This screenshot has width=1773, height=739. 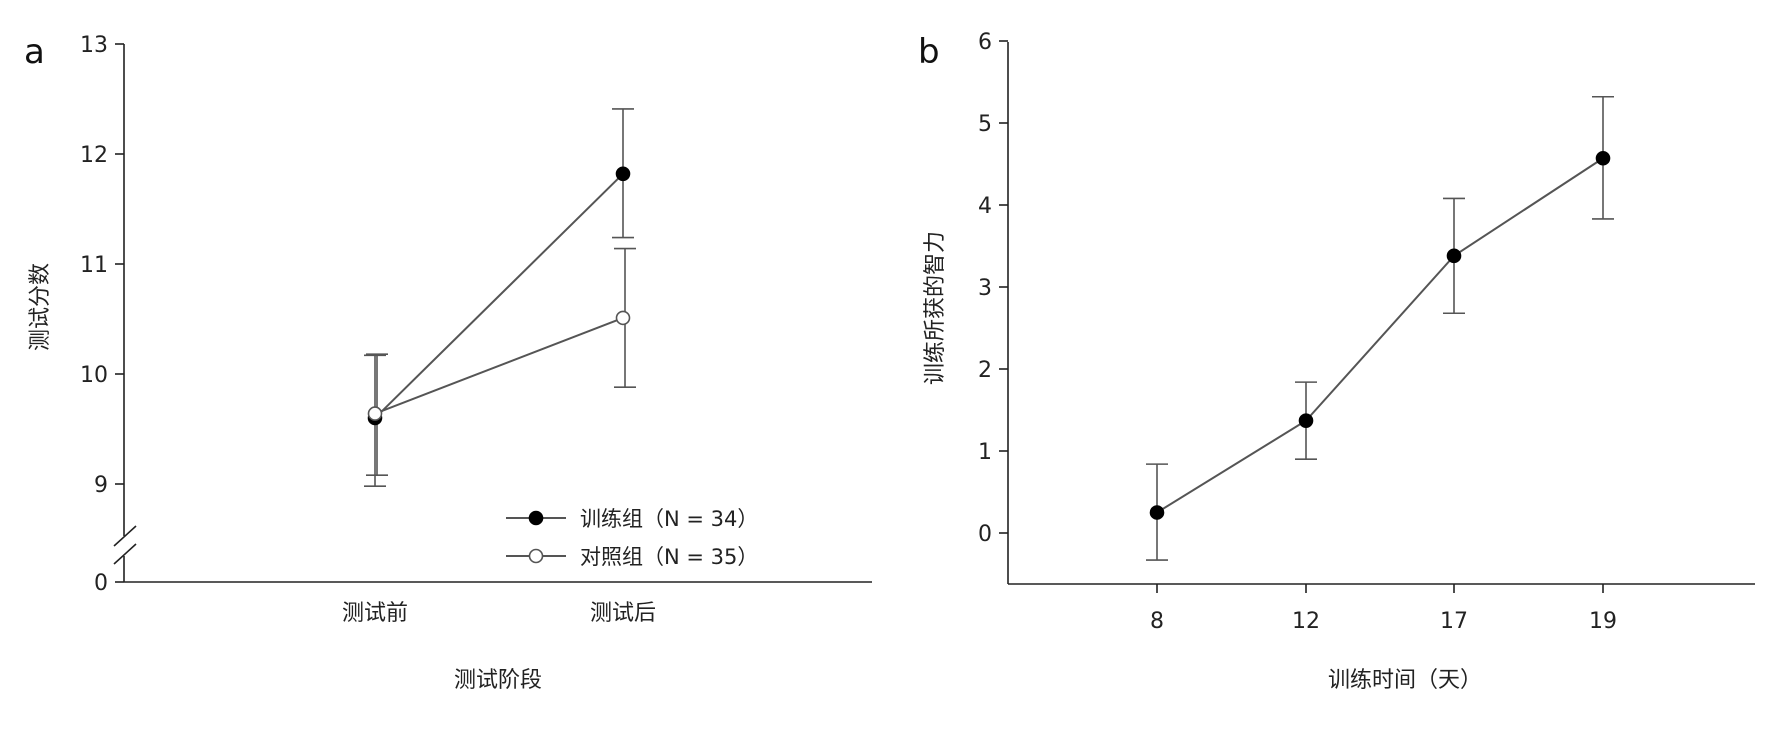 I want to click on panel-a-x-tick-label: 测试后, so click(x=623, y=613).